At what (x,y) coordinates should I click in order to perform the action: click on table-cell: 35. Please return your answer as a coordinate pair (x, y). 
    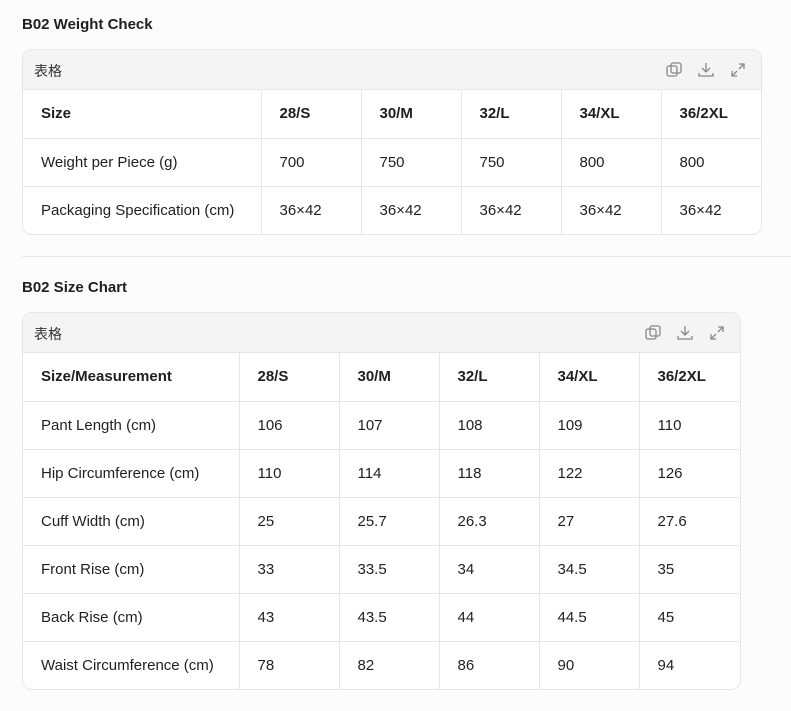
    Looking at the image, I should click on (689, 569).